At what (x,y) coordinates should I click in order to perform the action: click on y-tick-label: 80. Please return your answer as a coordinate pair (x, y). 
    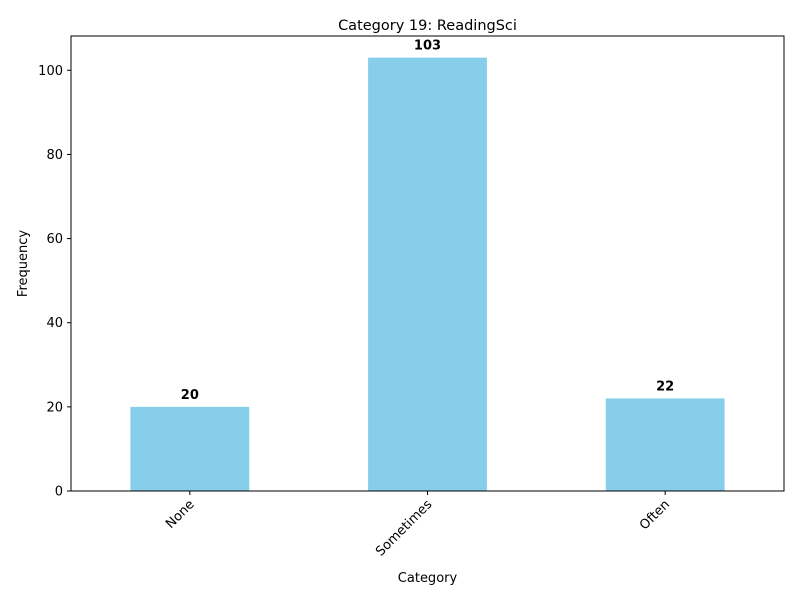
    Looking at the image, I should click on (54, 155).